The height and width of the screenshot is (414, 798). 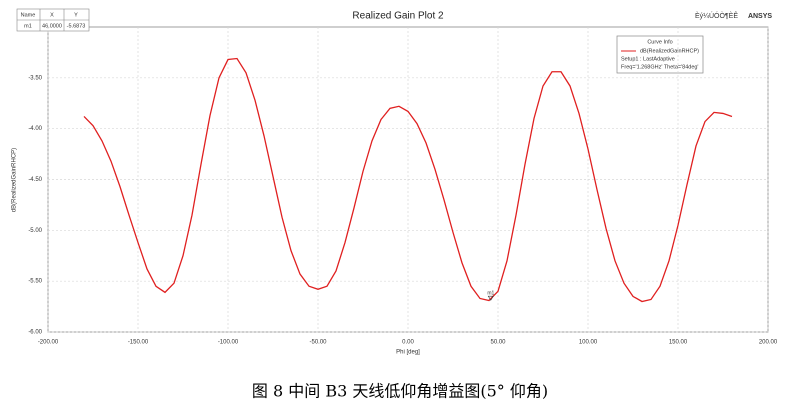 I want to click on y-tick-label: -3.50, so click(x=35, y=78).